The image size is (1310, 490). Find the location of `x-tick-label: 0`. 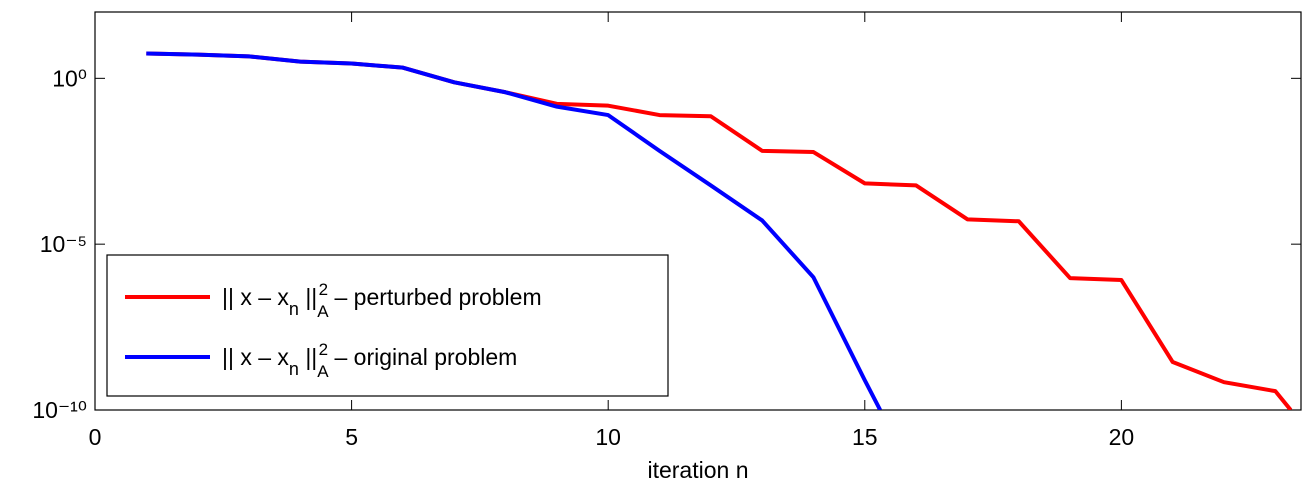

x-tick-label: 0 is located at coordinates (95, 437).